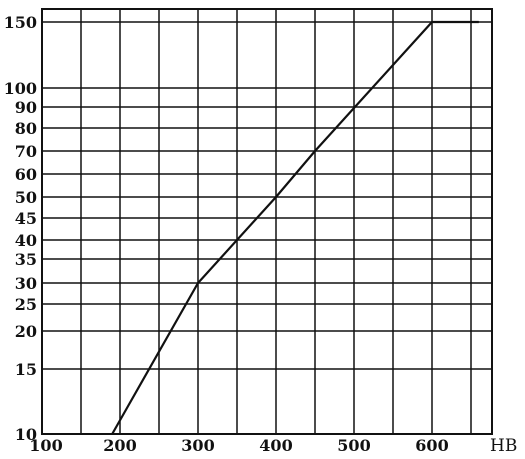  Describe the element at coordinates (26, 240) in the screenshot. I see `y-tick-label: 40` at that location.